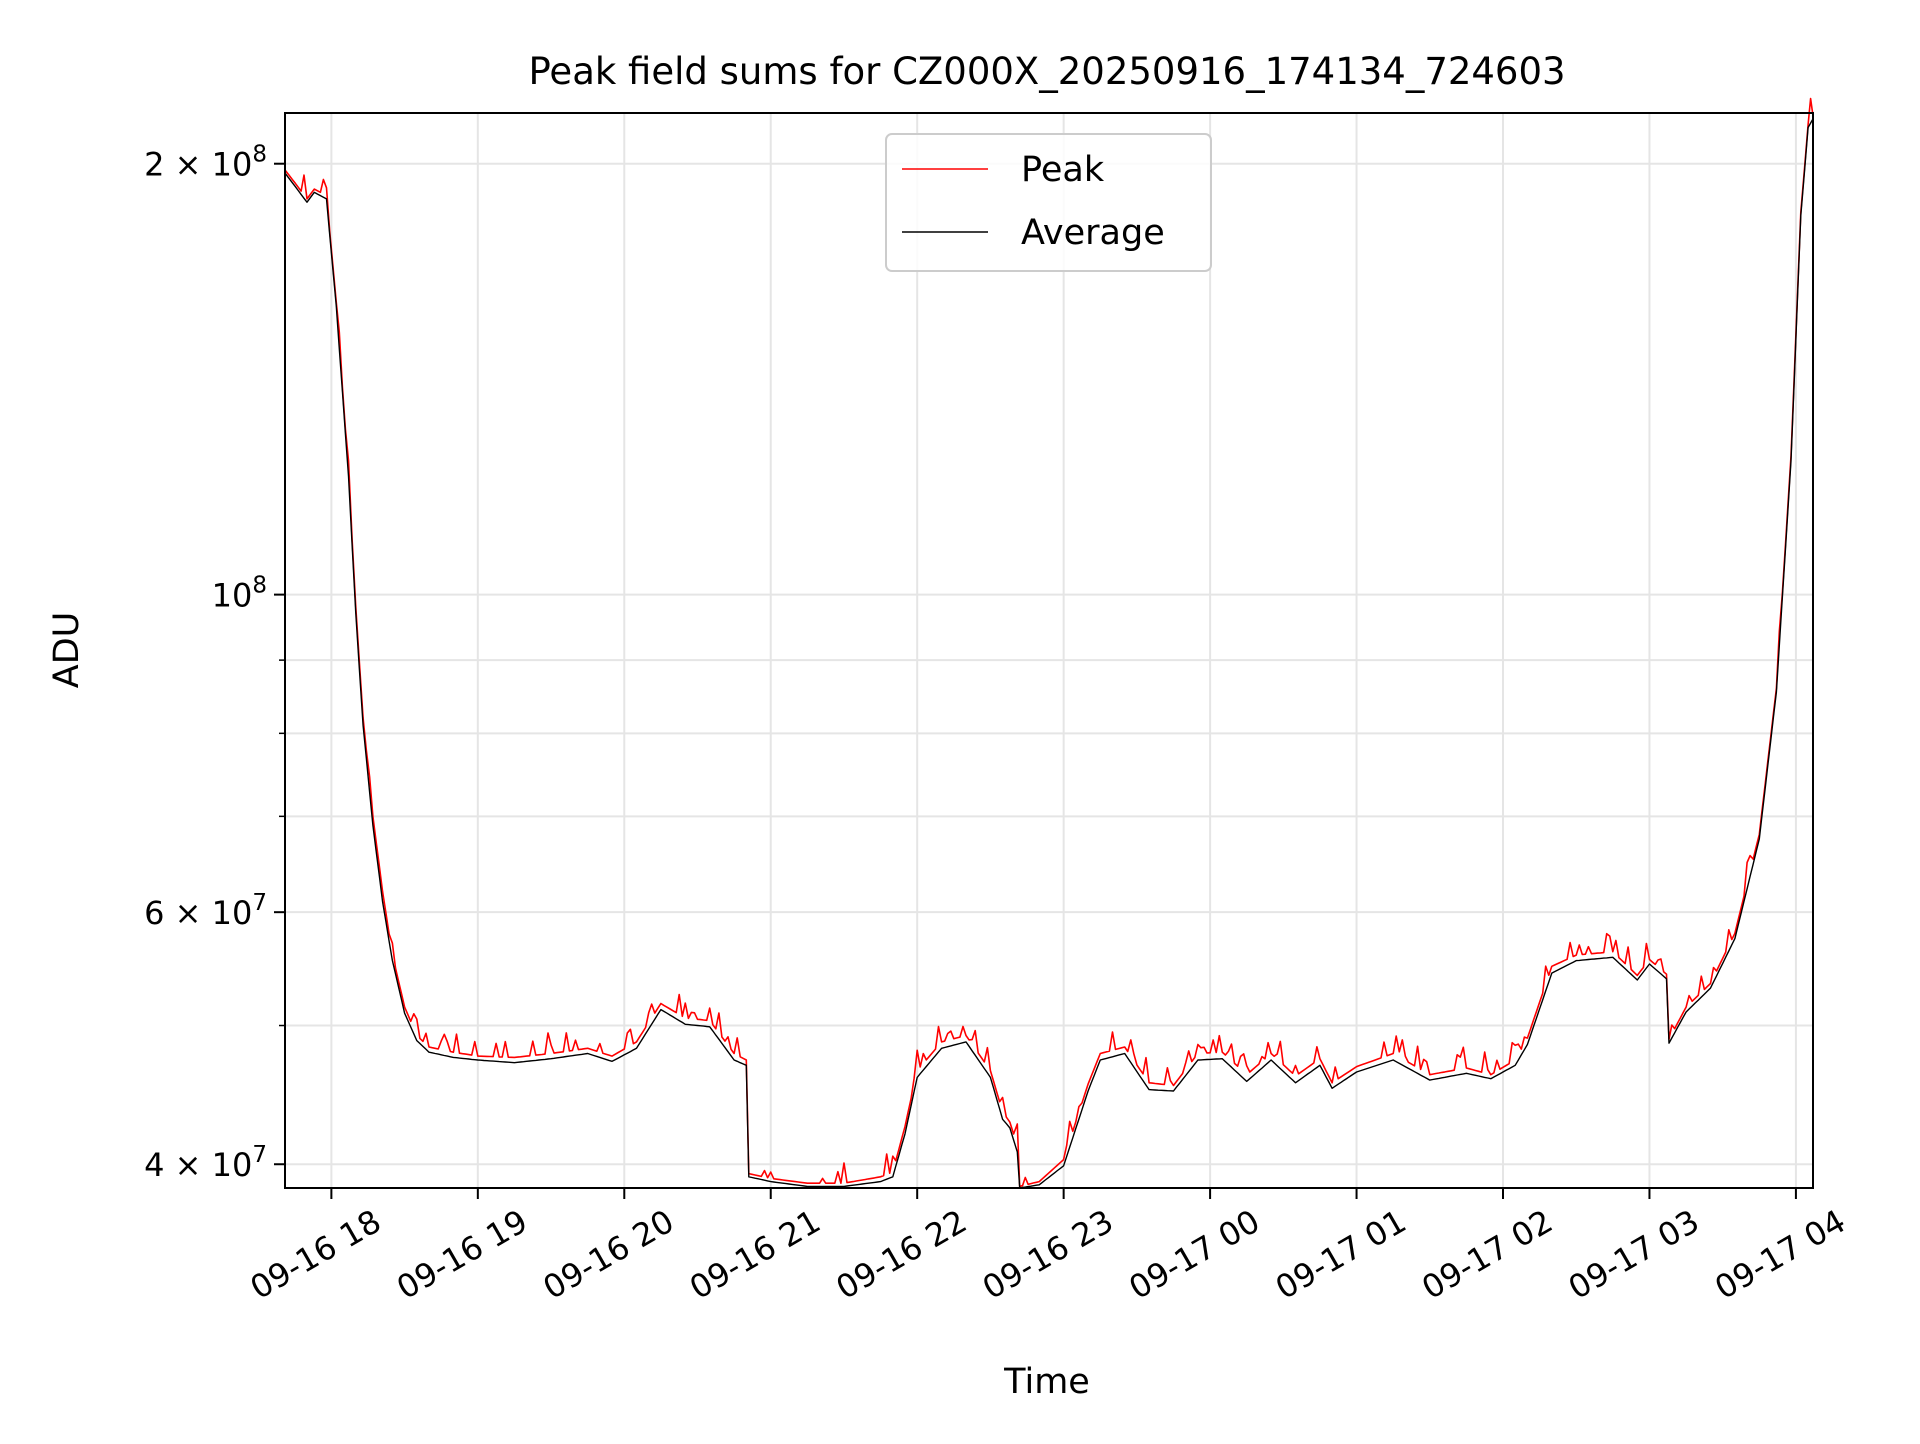 The width and height of the screenshot is (1920, 1444). I want to click on y-tick-label: 6 × 107, so click(205, 911).